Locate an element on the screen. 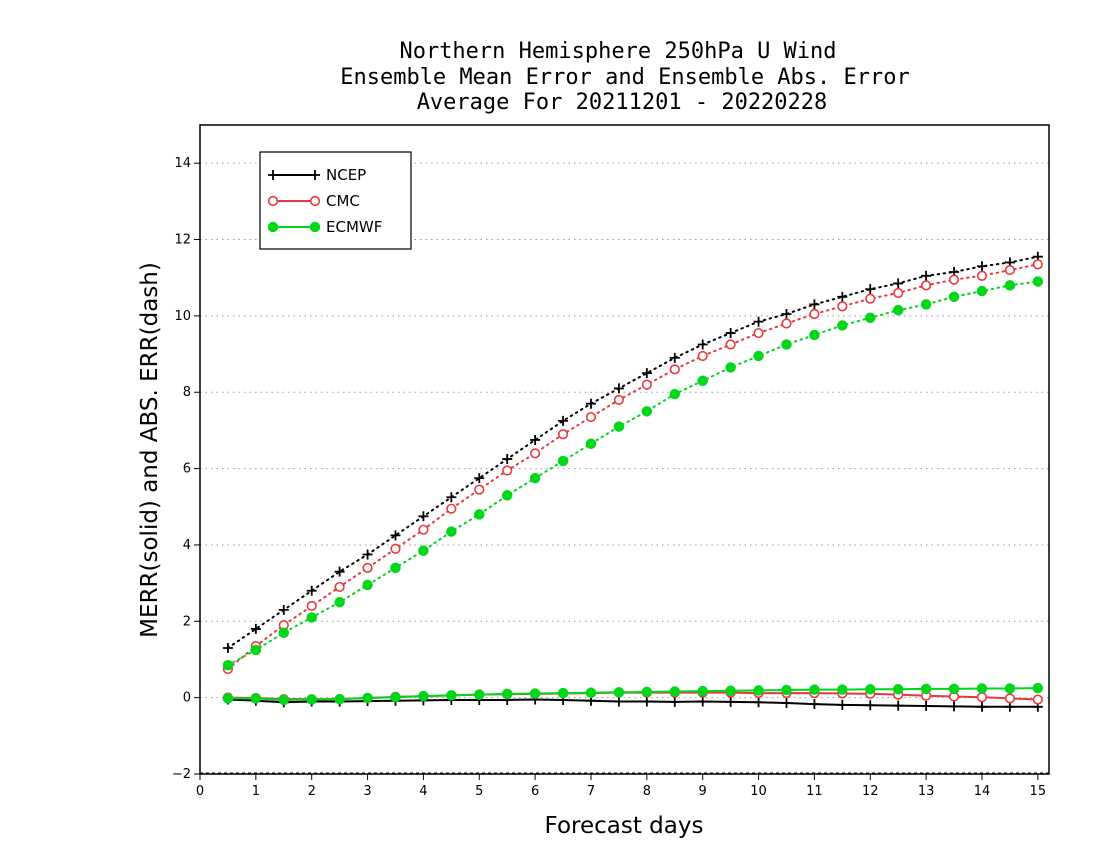 The width and height of the screenshot is (1100, 850). y-axis: −2 0 2 4 6 8 10 12 14 is located at coordinates (186, 469).